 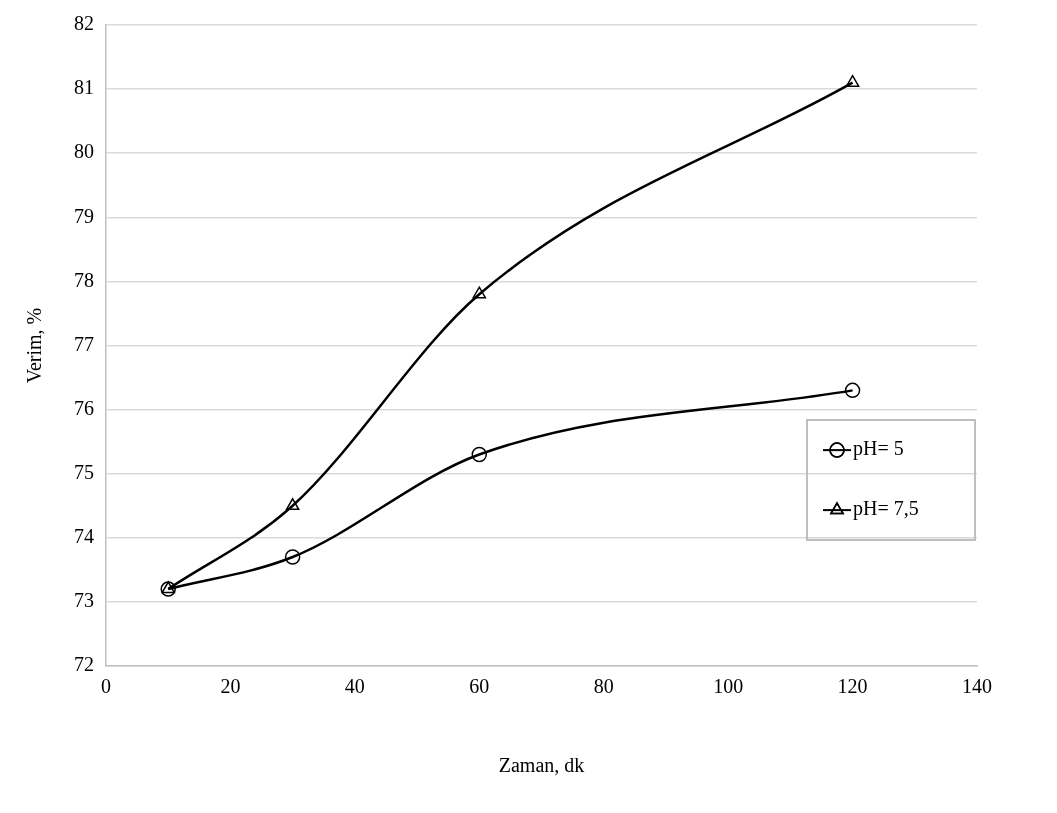 I want to click on y-tick-label: 72, so click(x=84, y=664).